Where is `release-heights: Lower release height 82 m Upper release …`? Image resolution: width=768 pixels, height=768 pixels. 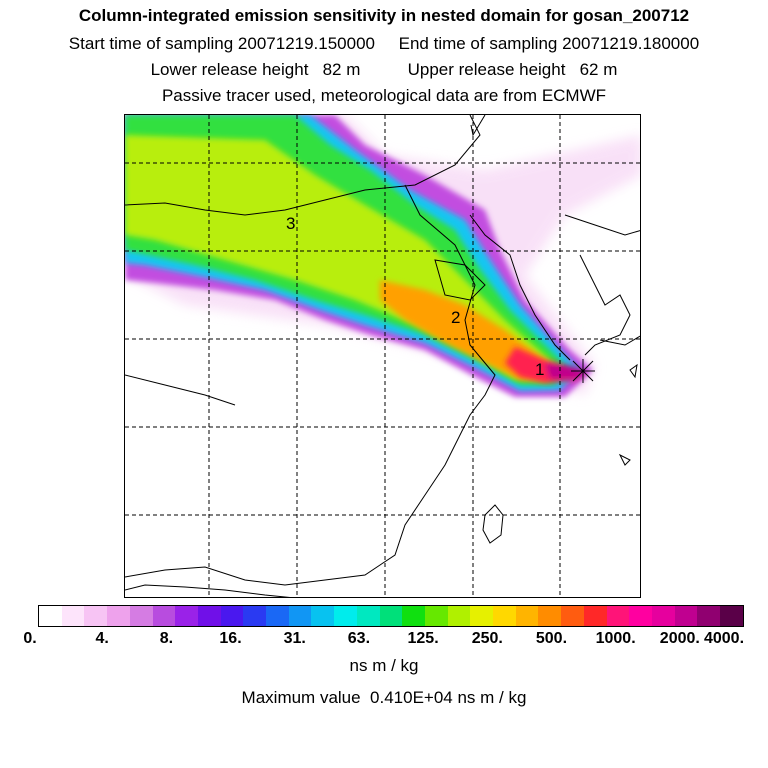
release-heights: Lower release height 82 m Upper release … is located at coordinates (384, 69).